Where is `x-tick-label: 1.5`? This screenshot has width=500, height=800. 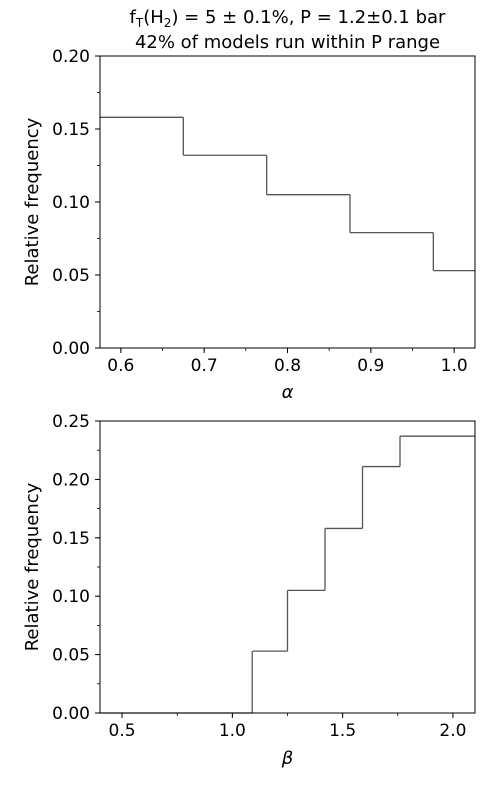
x-tick-label: 1.5 is located at coordinates (342, 731).